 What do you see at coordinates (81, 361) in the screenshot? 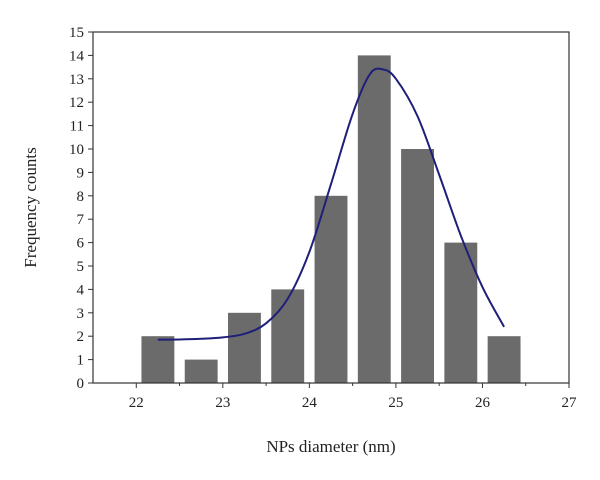
I see `y-tick-label-1: 1` at bounding box center [81, 361].